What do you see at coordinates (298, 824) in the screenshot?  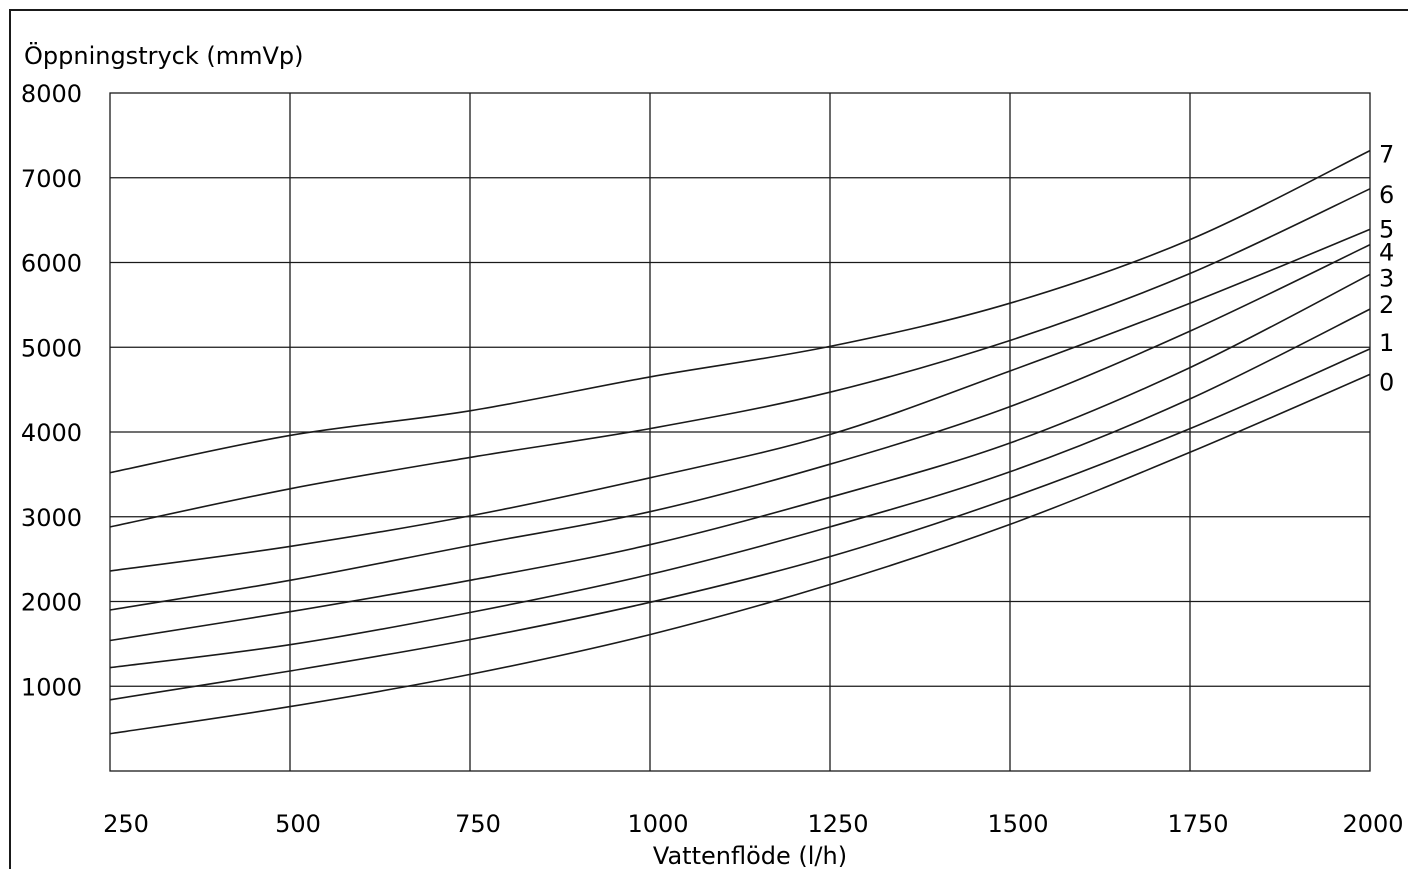 I see `x-tick-label: 500` at bounding box center [298, 824].